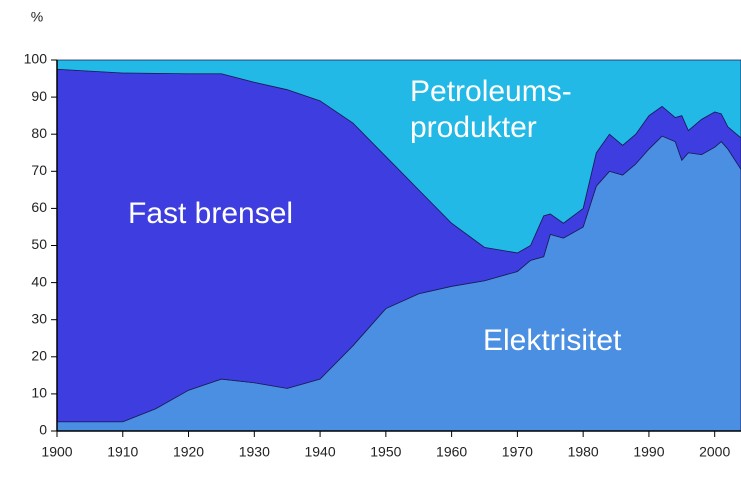 The width and height of the screenshot is (741, 478). I want to click on y-axis-label: %, so click(37, 17).